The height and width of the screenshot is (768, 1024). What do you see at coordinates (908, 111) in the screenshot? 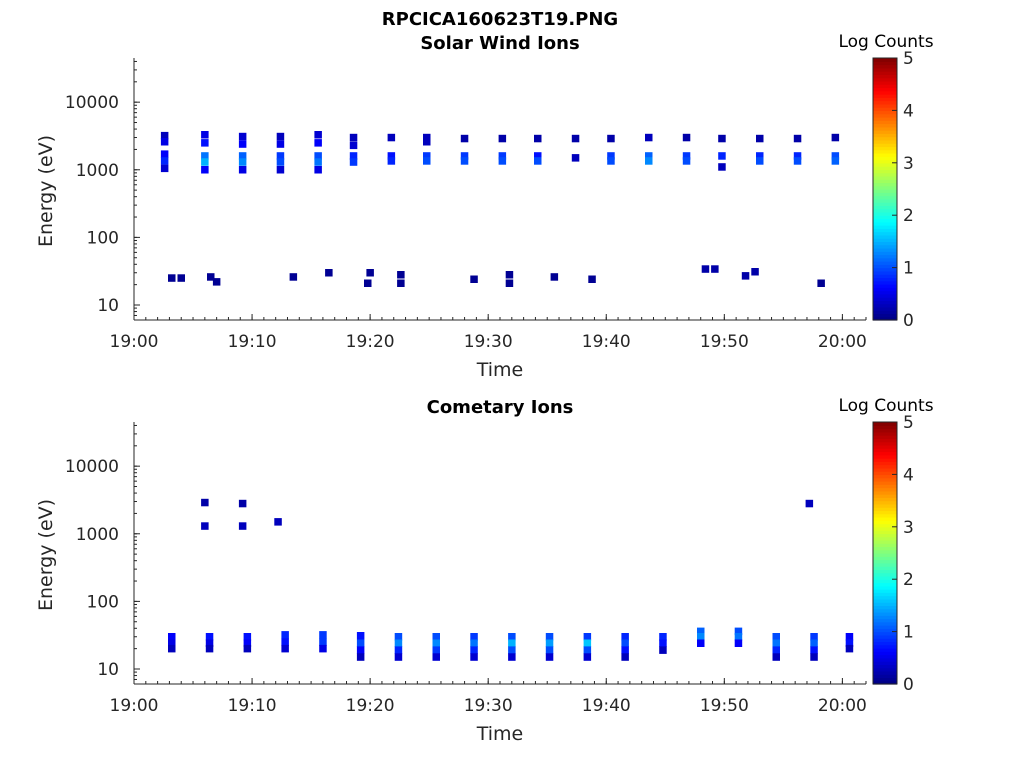
I see `colorbar-tick-label: 4` at bounding box center [908, 111].